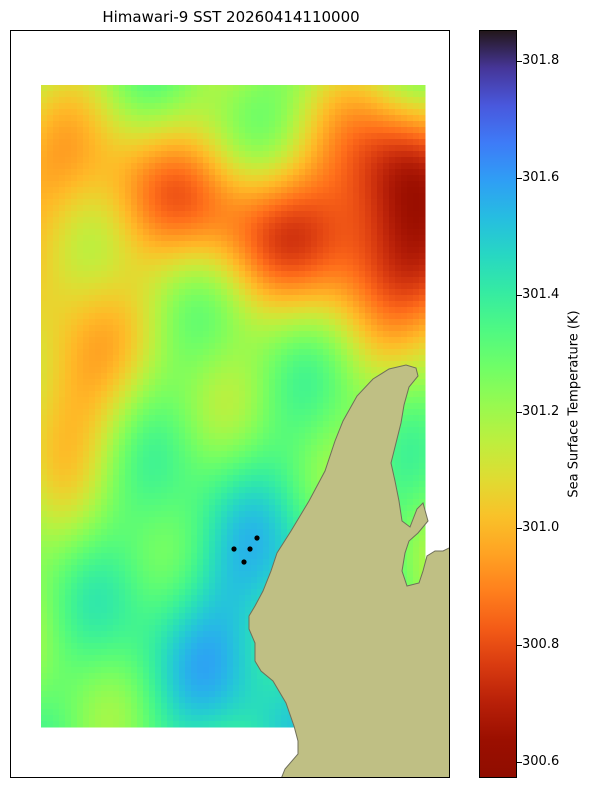 This screenshot has height=789, width=590. Describe the element at coordinates (245, 550) in the screenshot. I see `marker-group` at that location.